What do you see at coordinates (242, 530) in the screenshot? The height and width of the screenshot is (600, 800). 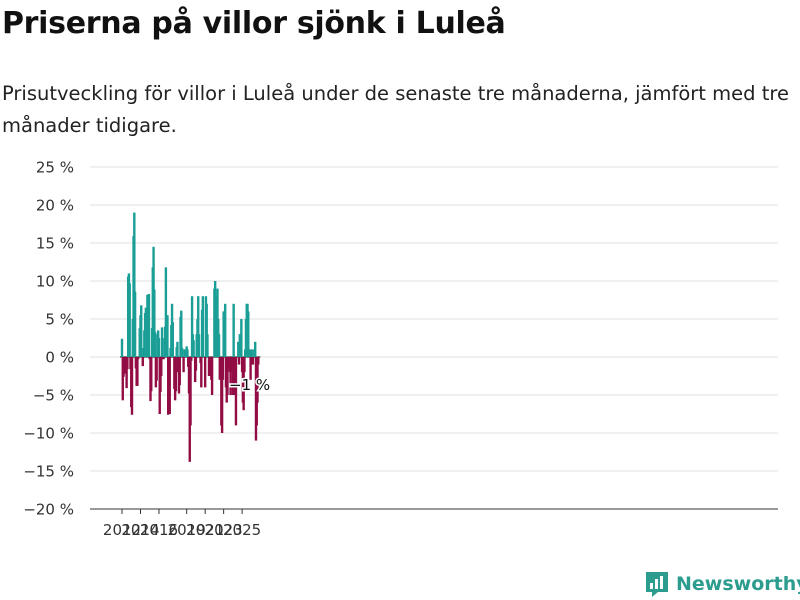 I see `x-tick-label: 2025` at bounding box center [242, 530].